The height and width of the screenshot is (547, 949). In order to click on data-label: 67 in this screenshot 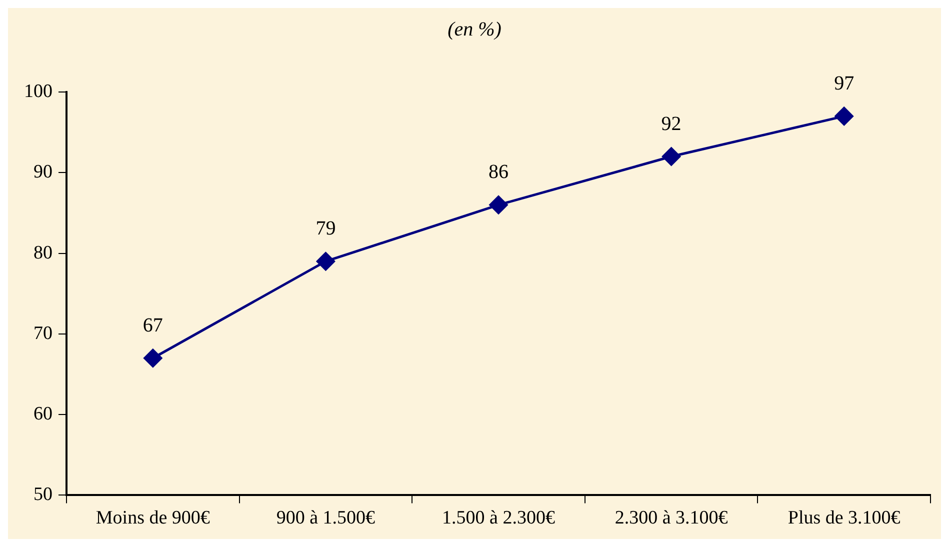, I will do `click(152, 325)`.